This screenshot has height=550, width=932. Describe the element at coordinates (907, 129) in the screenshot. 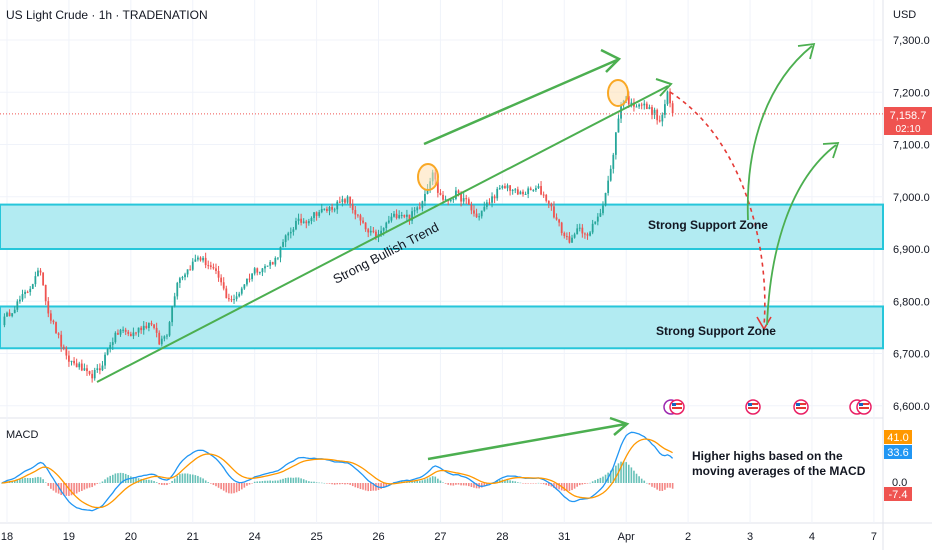

I see `countdown-label: 02:10` at that location.